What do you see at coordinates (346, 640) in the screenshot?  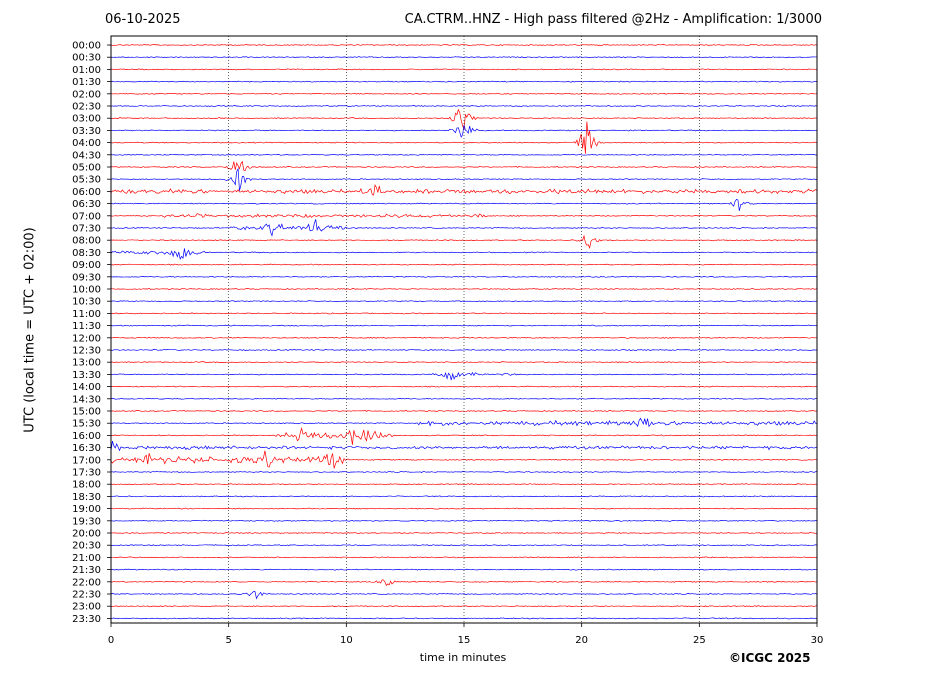 I see `x-tick-label: 10` at bounding box center [346, 640].